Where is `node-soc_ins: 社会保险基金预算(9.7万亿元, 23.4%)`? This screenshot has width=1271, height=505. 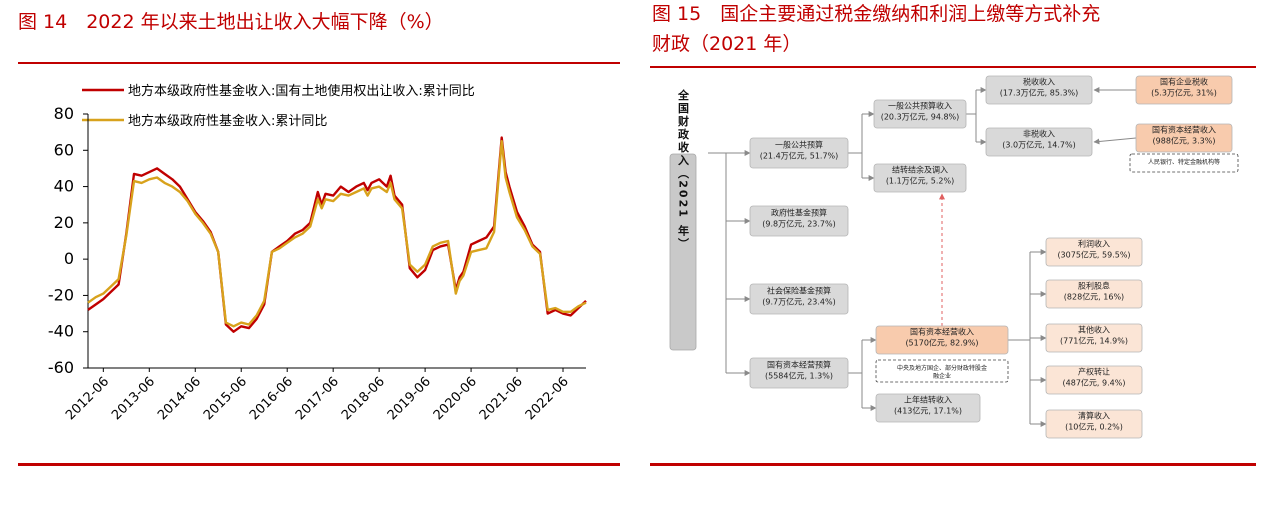
node-soc_ins: 社会保险基金预算(9.7万亿元, 23.4%) is located at coordinates (799, 299).